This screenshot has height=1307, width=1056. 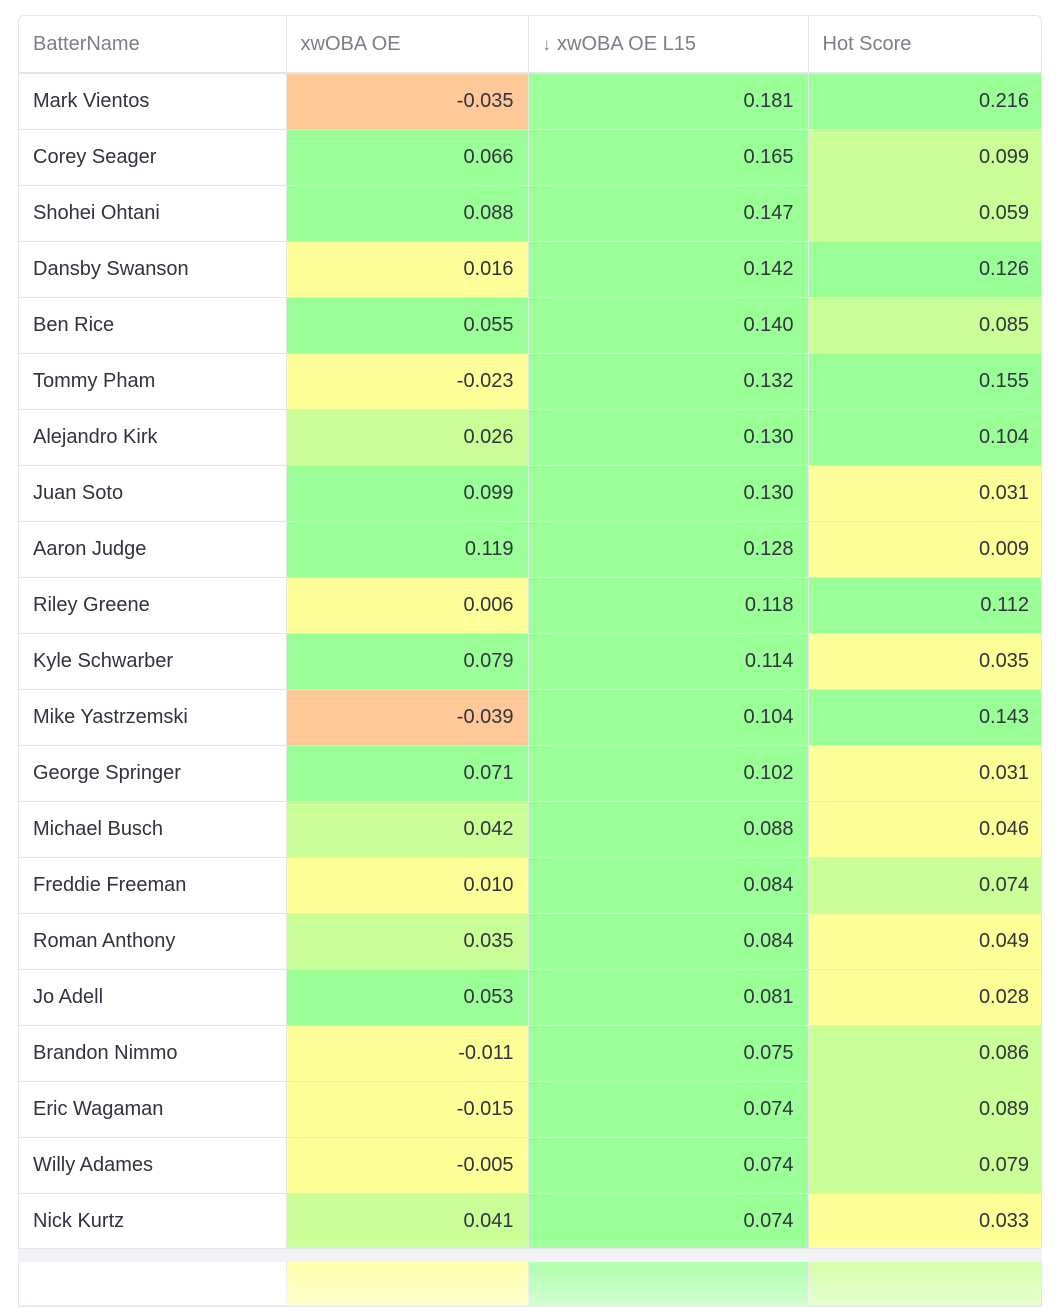 I want to click on cell-xwoba-oe-l15: 0.102, so click(x=668, y=773).